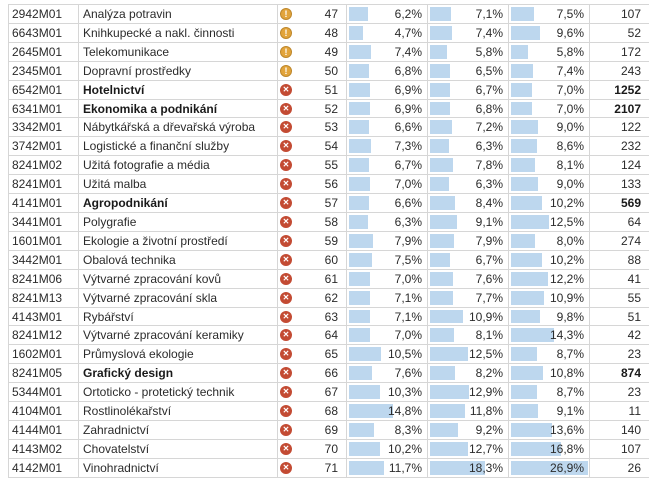 This screenshot has width=649, height=480. Describe the element at coordinates (44, 52) in the screenshot. I see `code-cell: 2645M01` at that location.